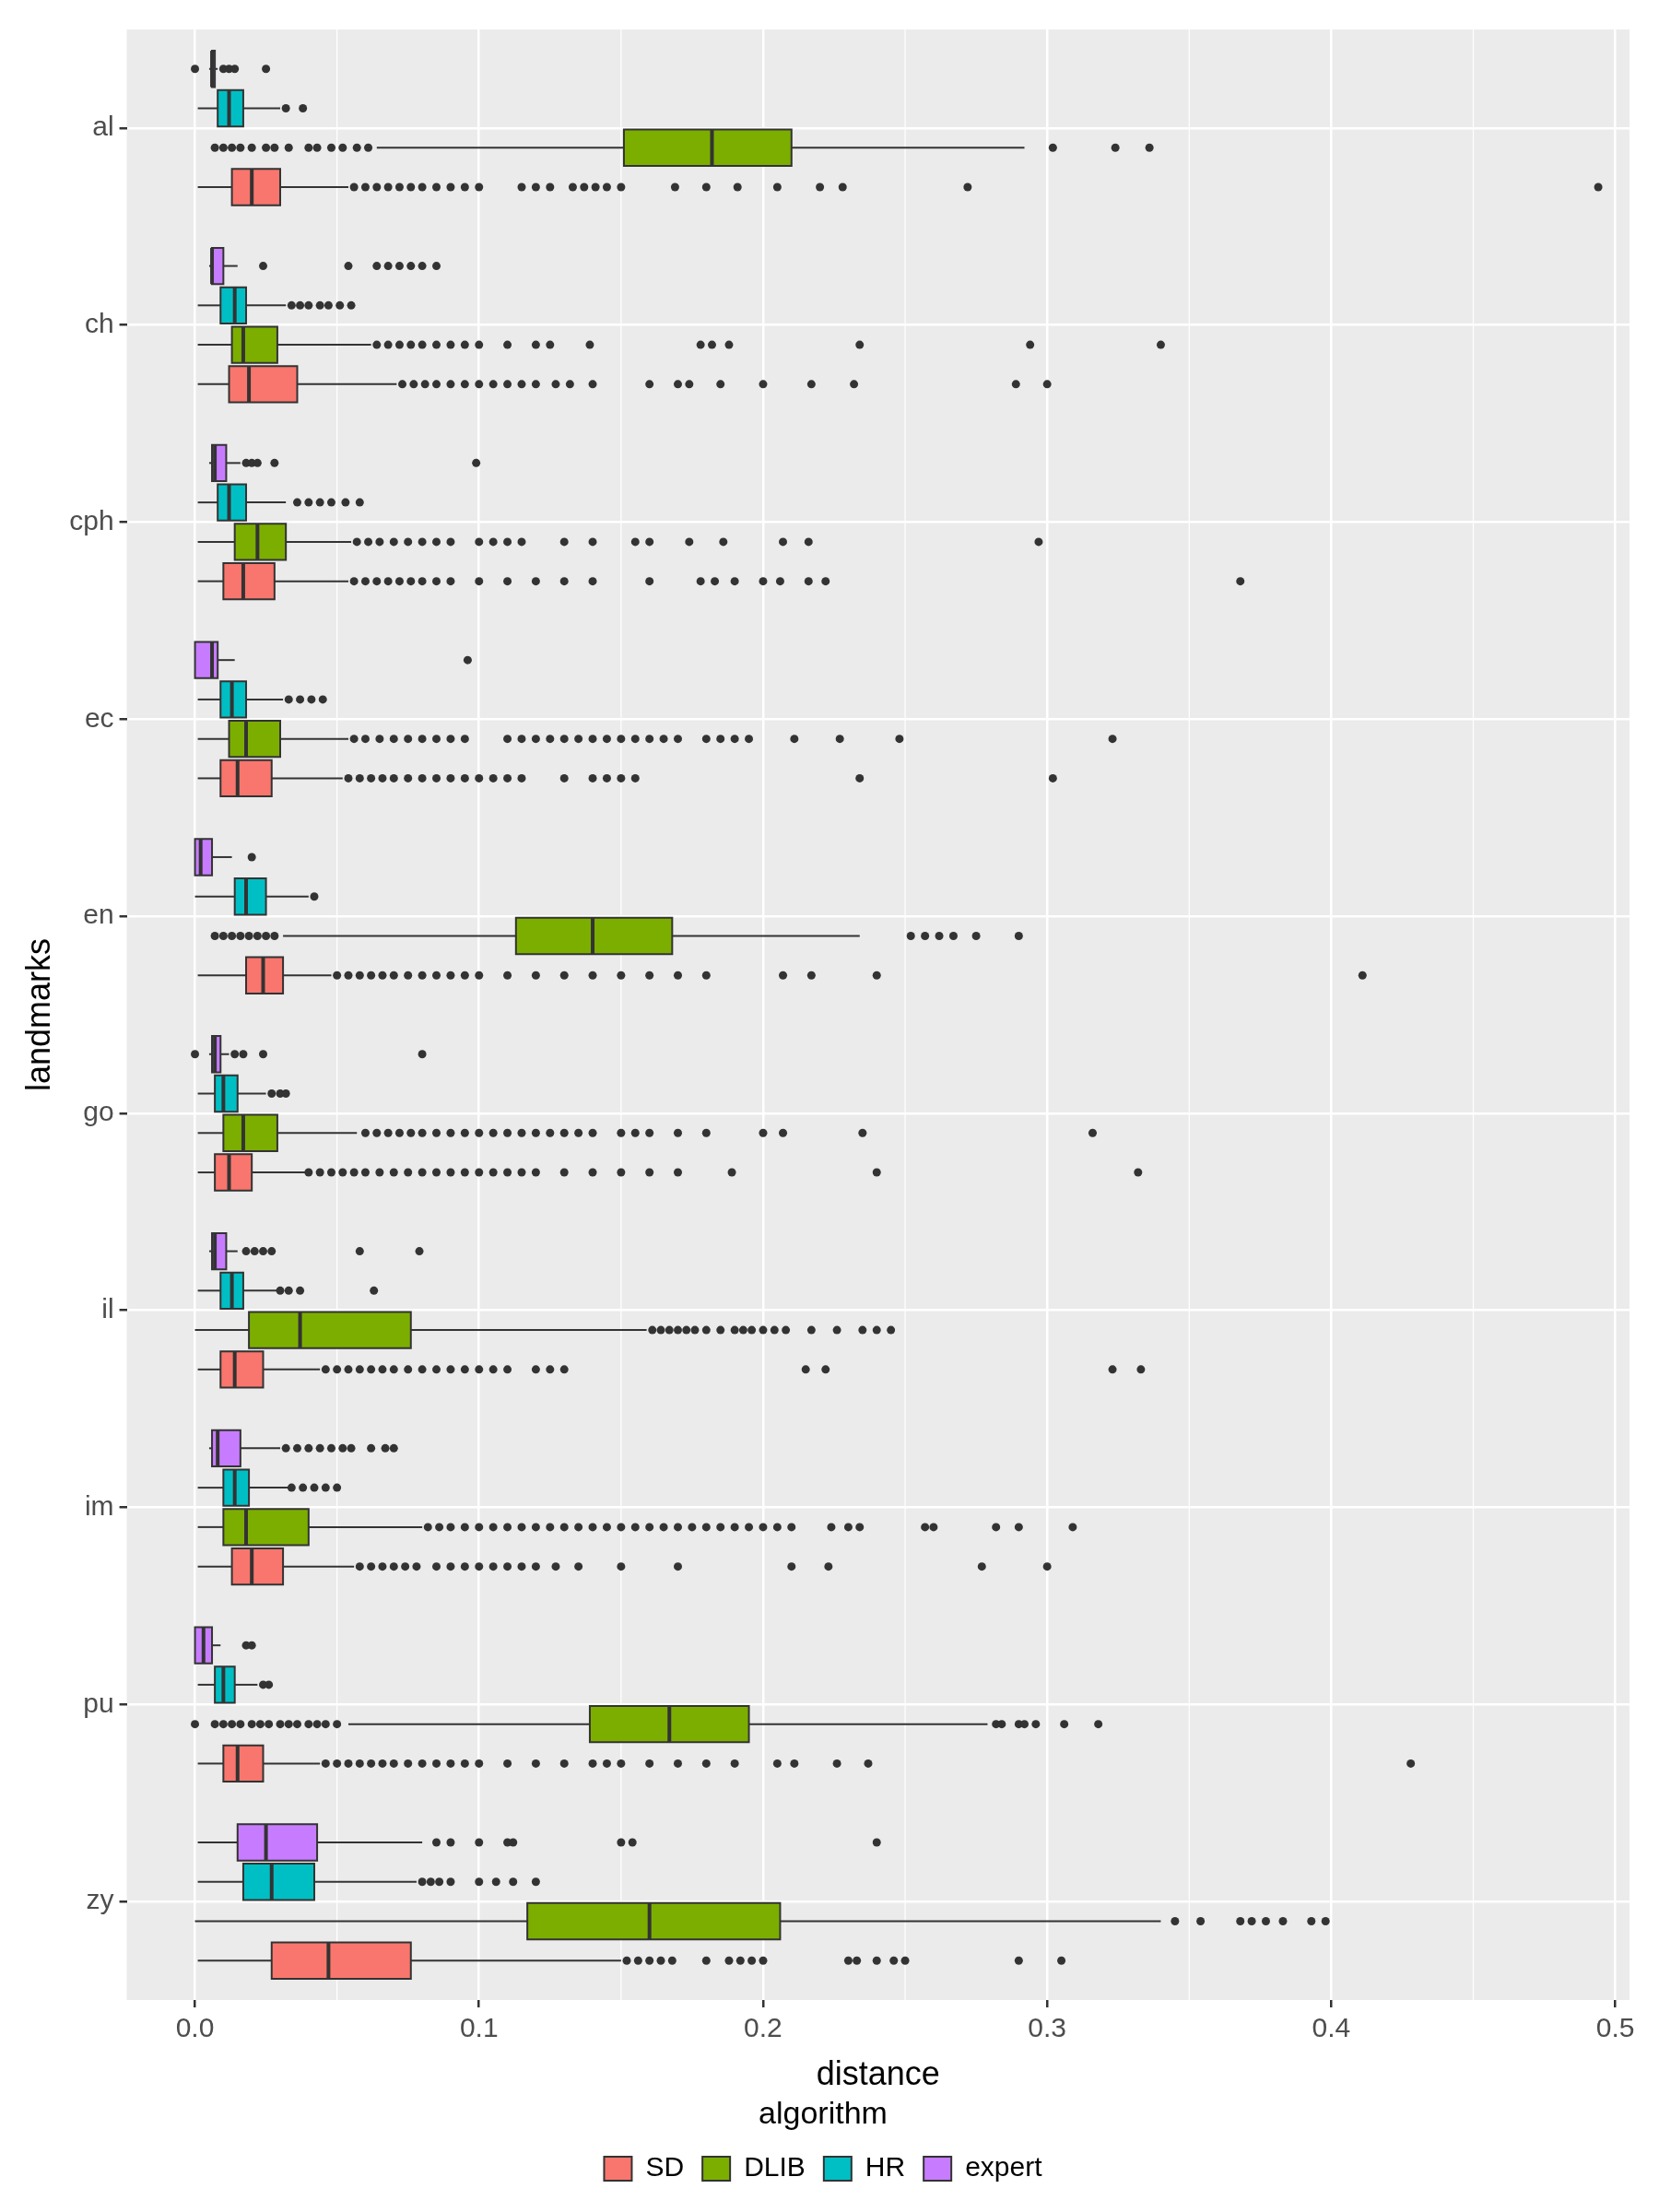 This screenshot has width=1659, height=2212. What do you see at coordinates (775, 2167) in the screenshot?
I see `legend-label: DLIB` at bounding box center [775, 2167].